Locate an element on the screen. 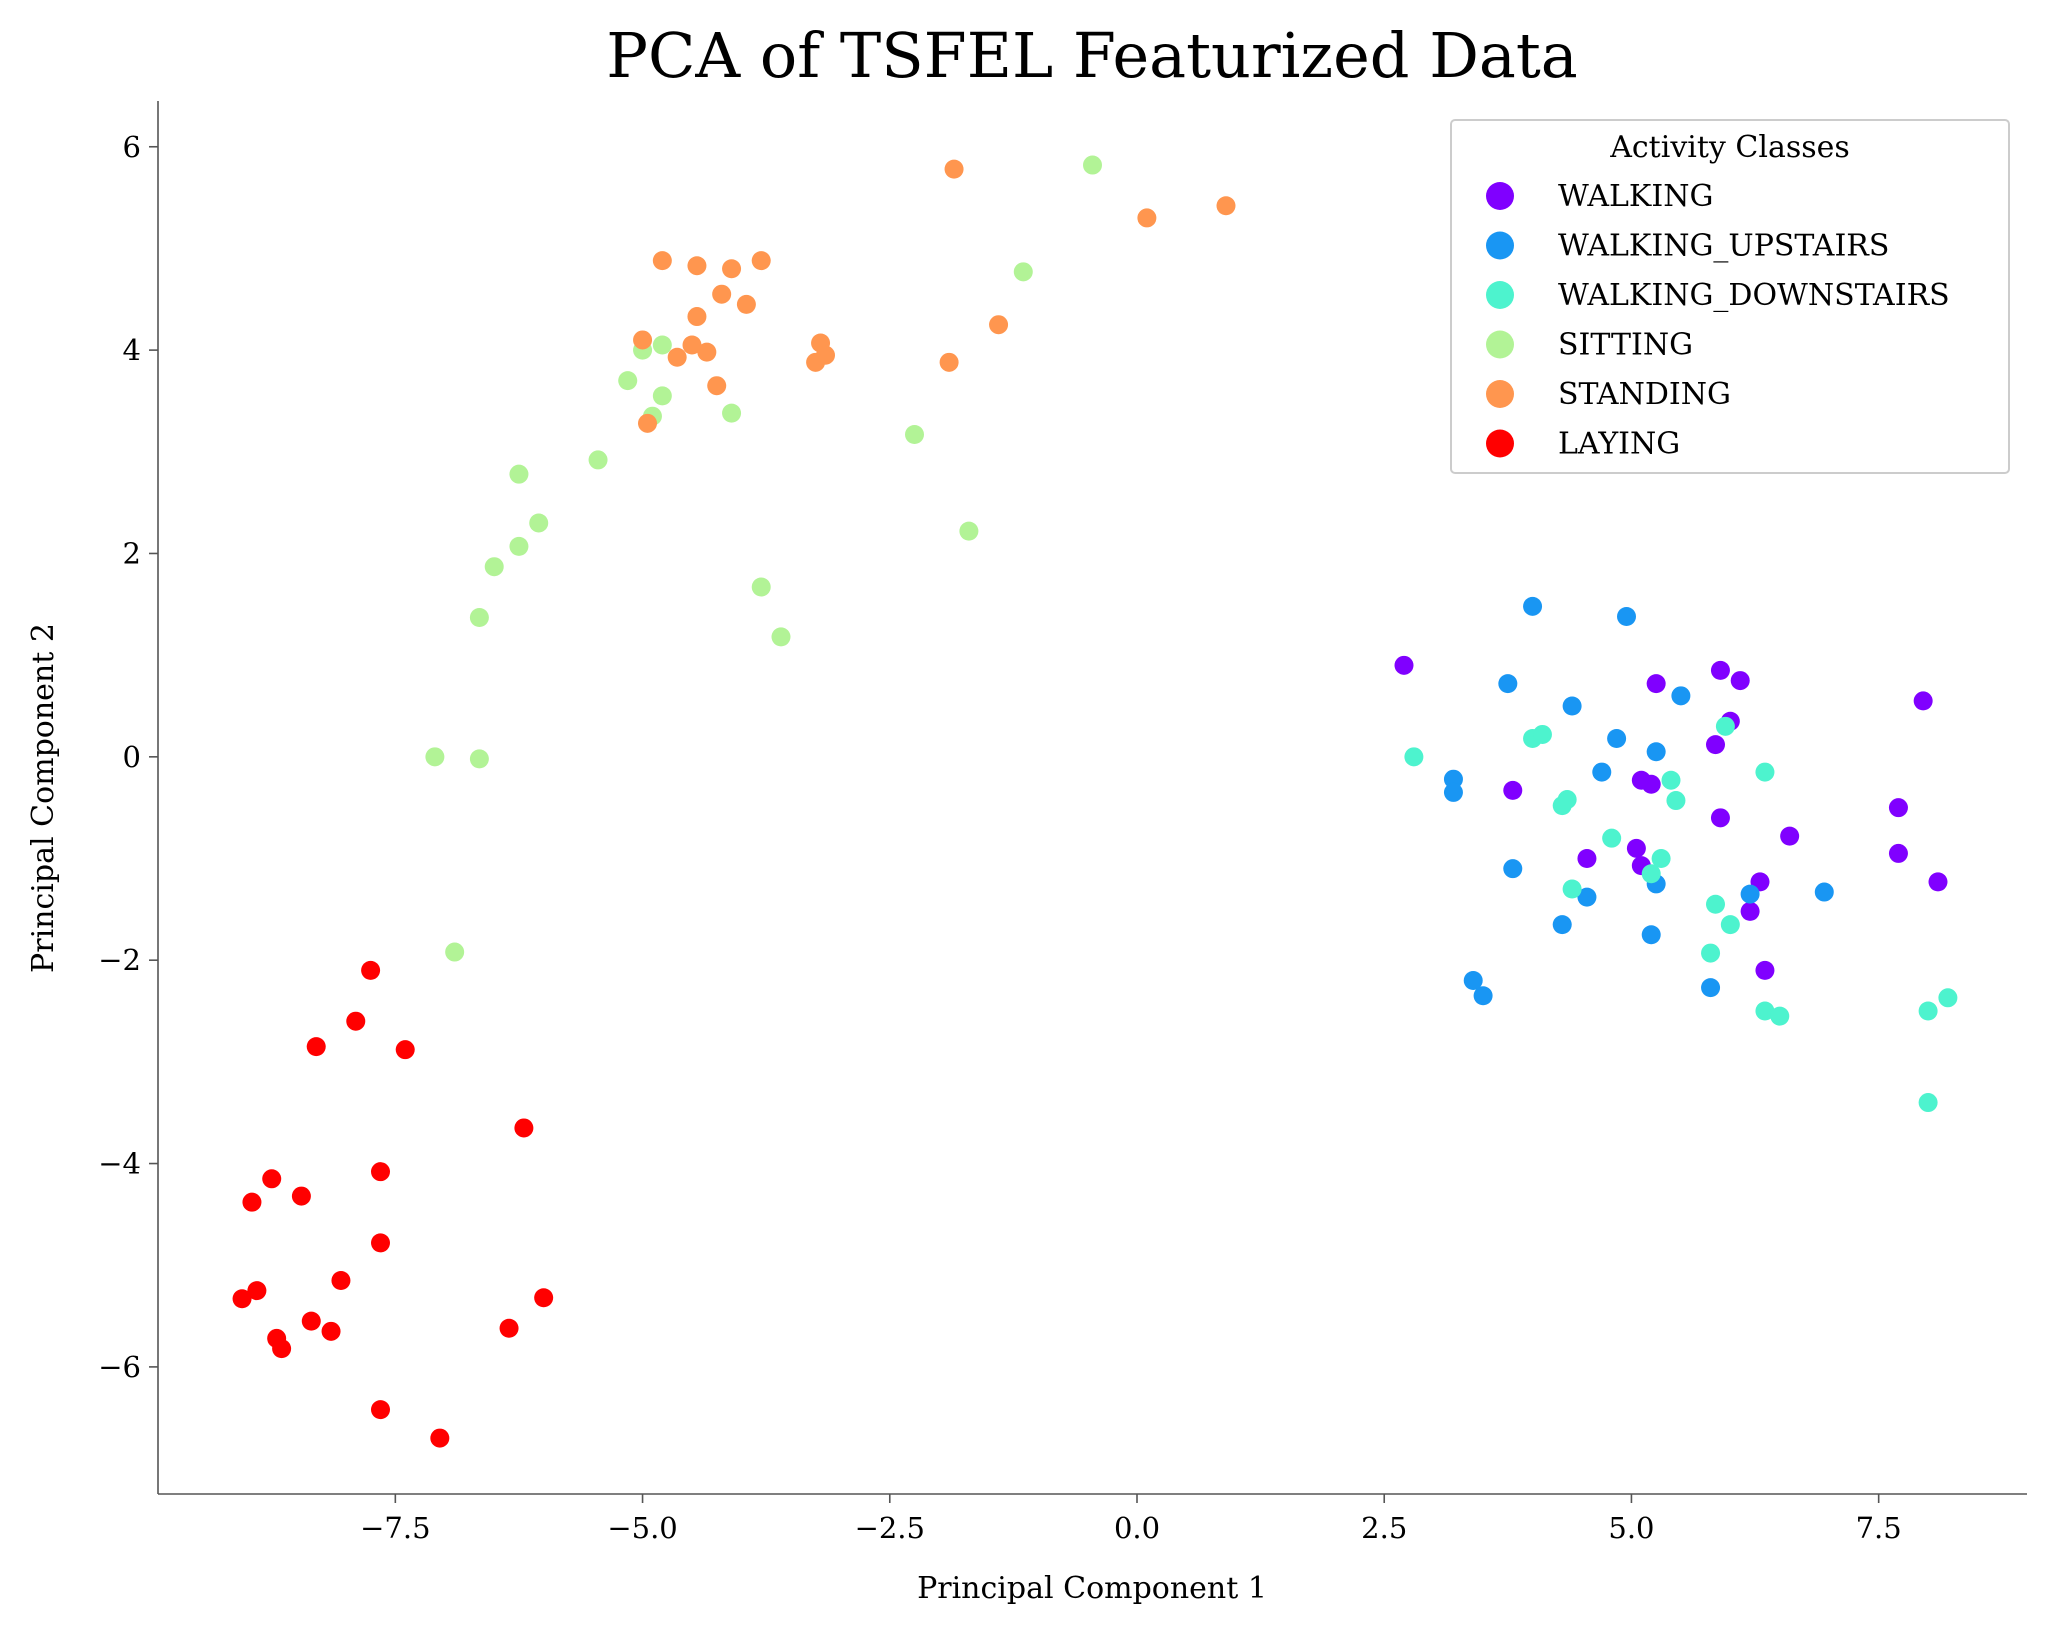 This screenshot has width=2047, height=1628. legend-entry: WALKING_DOWNSTAIRS is located at coordinates (1718, 295).